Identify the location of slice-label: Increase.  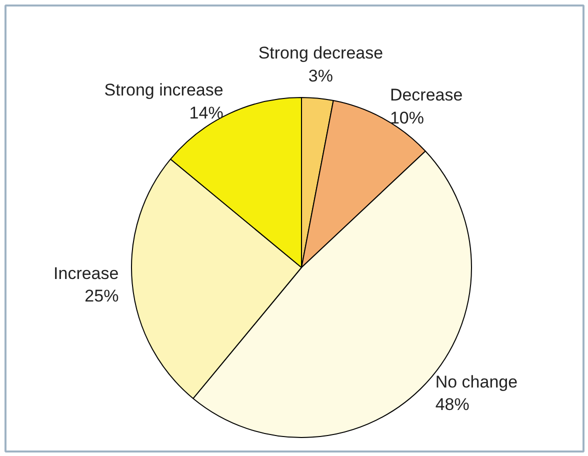
(86, 273).